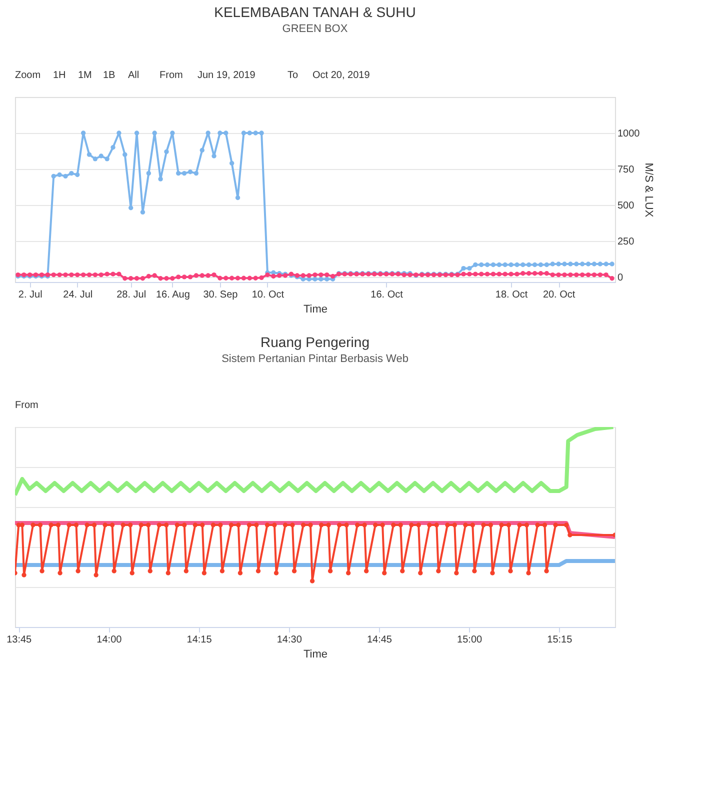 This screenshot has width=727, height=799. Describe the element at coordinates (289, 640) in the screenshot. I see `x-tick-label: 14:30` at that location.